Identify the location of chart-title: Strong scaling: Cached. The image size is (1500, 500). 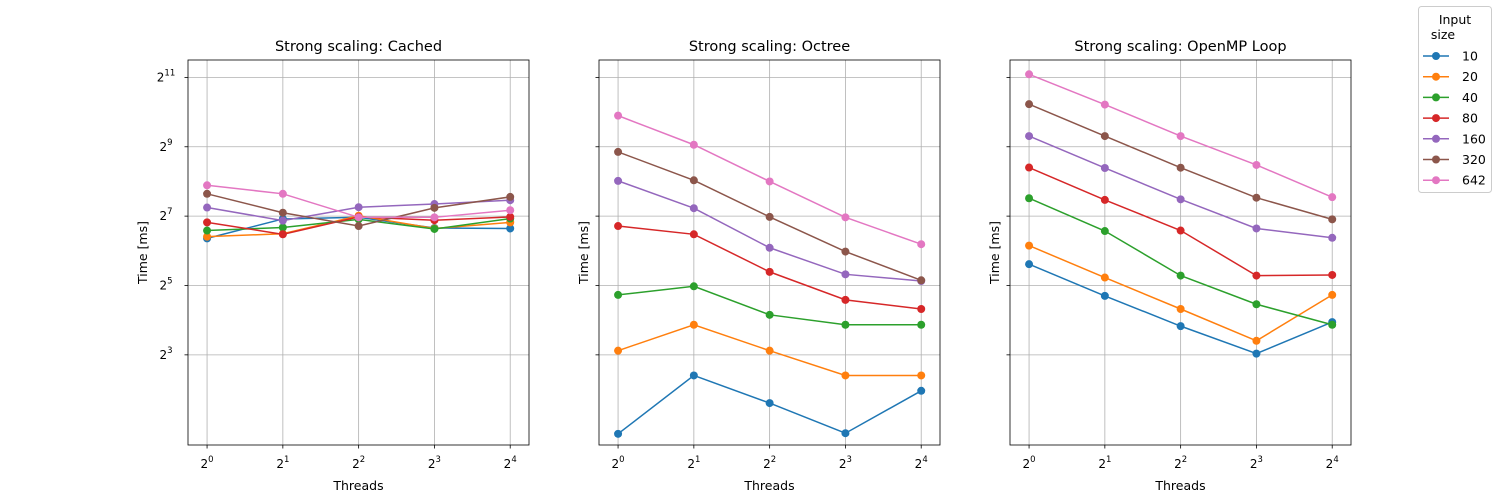
(358, 47).